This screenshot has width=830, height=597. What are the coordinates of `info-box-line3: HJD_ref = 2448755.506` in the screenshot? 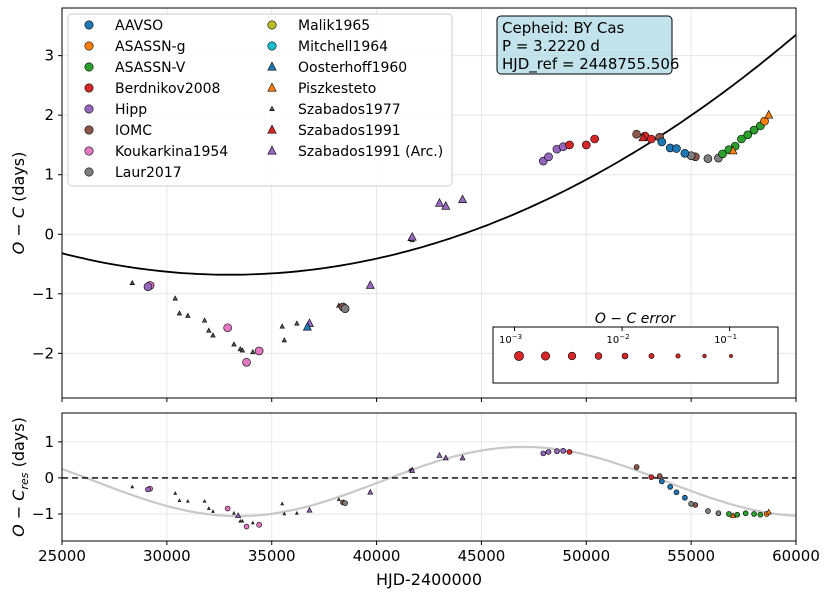 It's located at (590, 64).